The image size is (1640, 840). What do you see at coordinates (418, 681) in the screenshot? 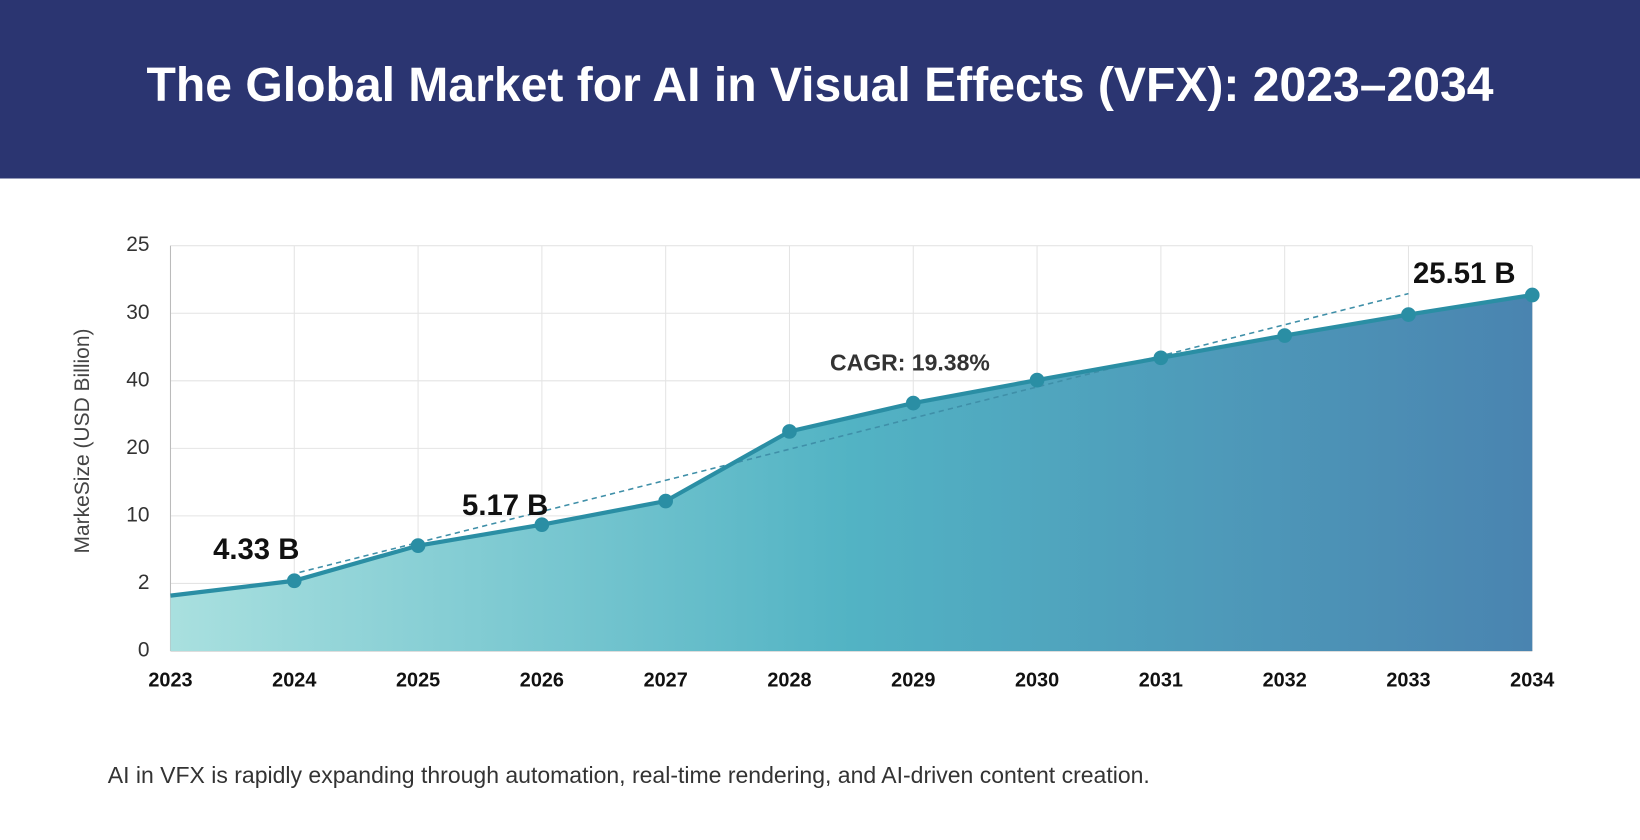
I see `x-tick-label: 2025` at bounding box center [418, 681].